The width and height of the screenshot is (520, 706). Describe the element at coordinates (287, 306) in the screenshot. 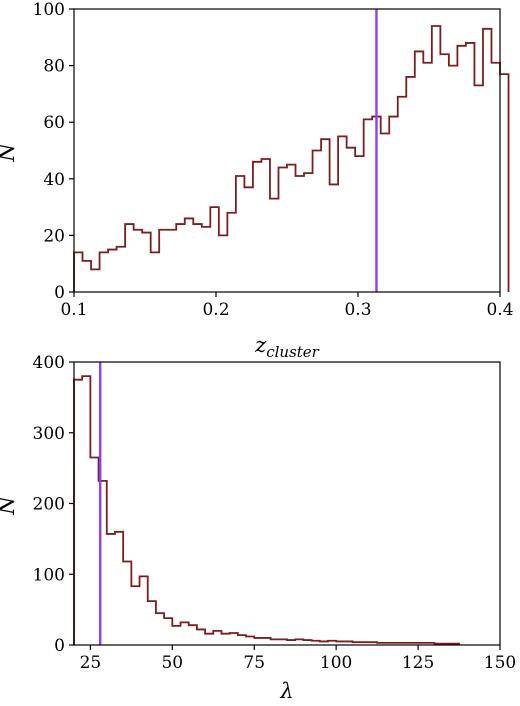

I see `redshift-x-ticks: 0.1 0.2 0.3 0.4` at that location.